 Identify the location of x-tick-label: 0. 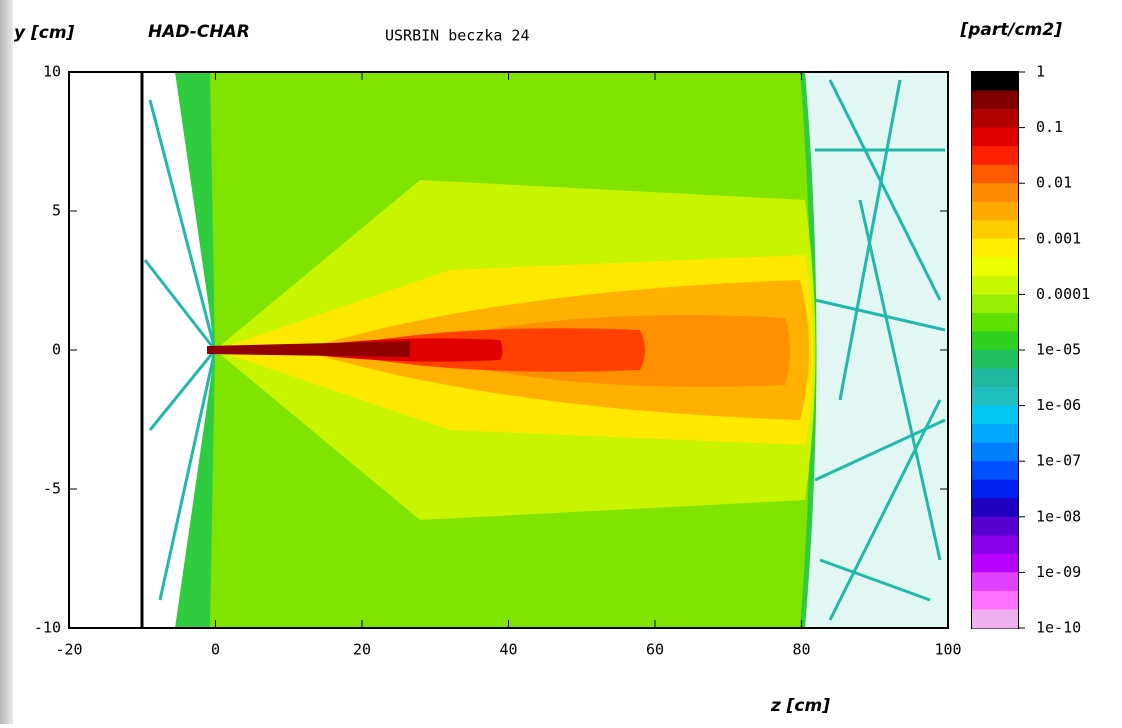
(215, 650).